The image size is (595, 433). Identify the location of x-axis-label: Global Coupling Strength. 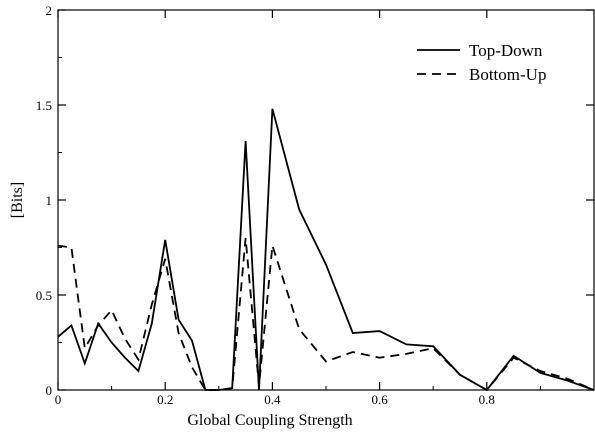
(269, 420).